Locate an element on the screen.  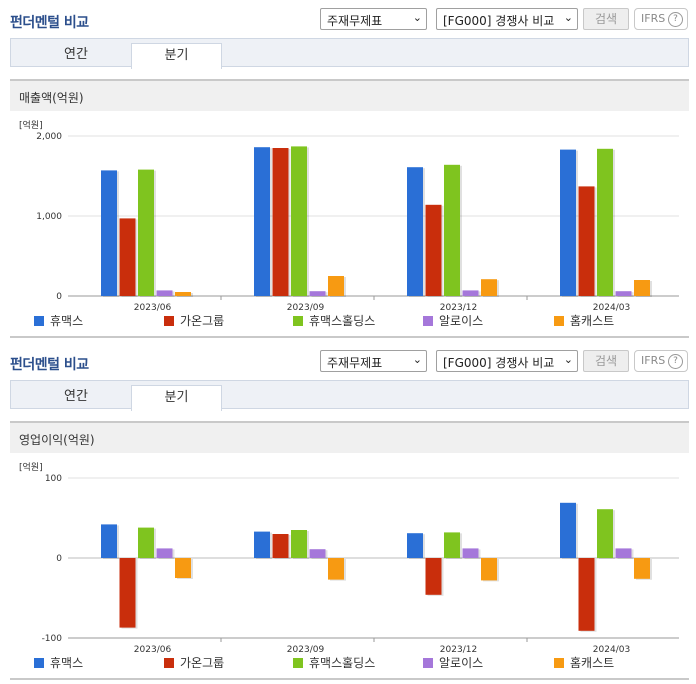
metric-title: 매출액(억원) is located at coordinates (51, 98).